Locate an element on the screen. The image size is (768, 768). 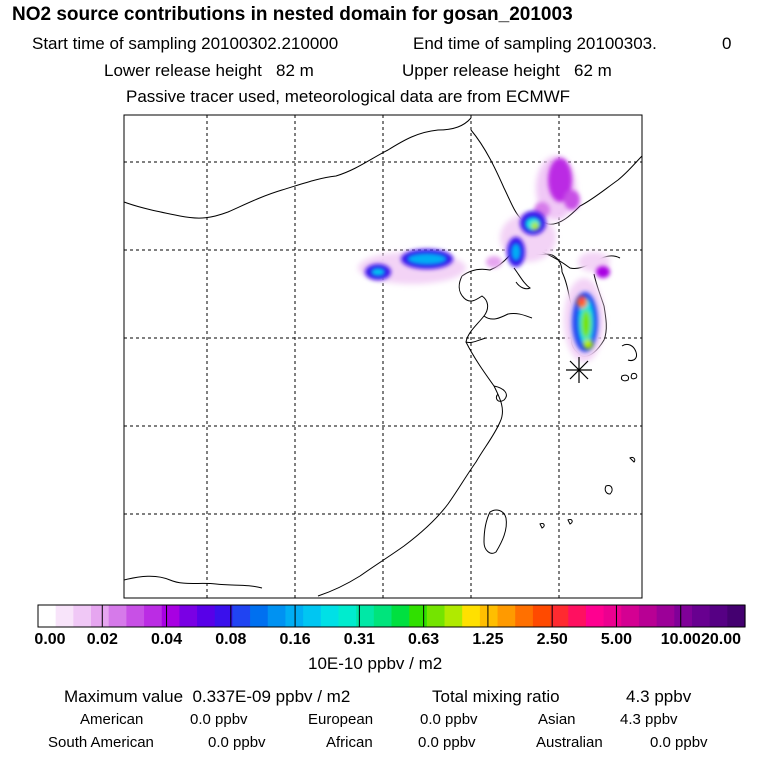
region-name-european: European is located at coordinates (341, 719).